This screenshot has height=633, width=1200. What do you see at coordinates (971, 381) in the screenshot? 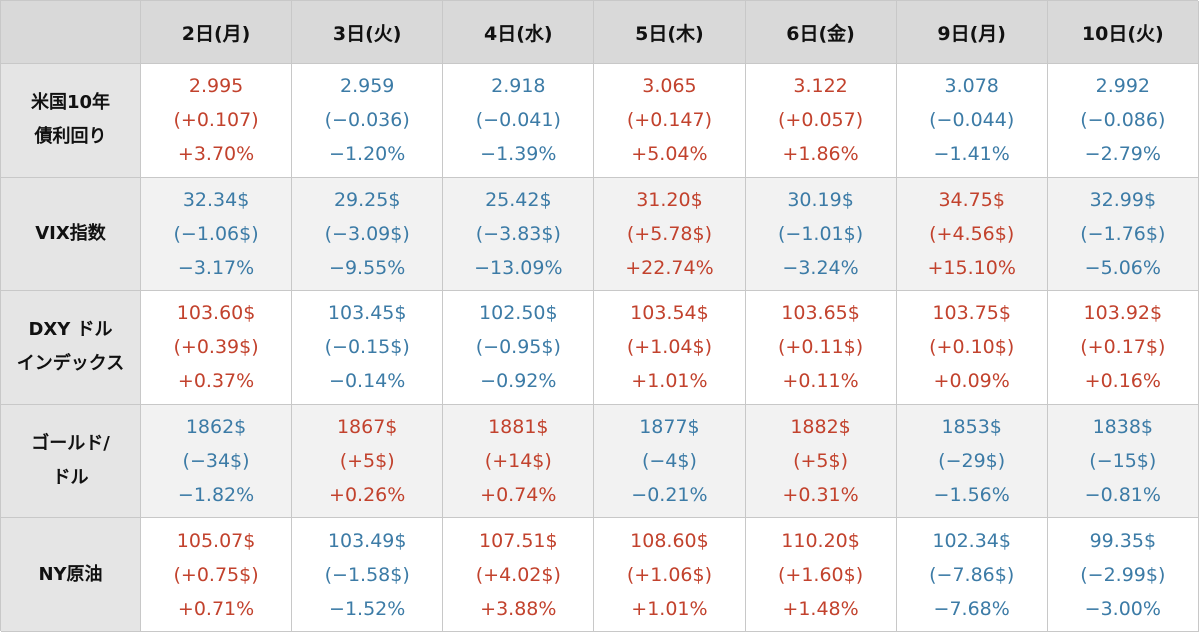
I see `cell-pct: +0.09%` at bounding box center [971, 381].